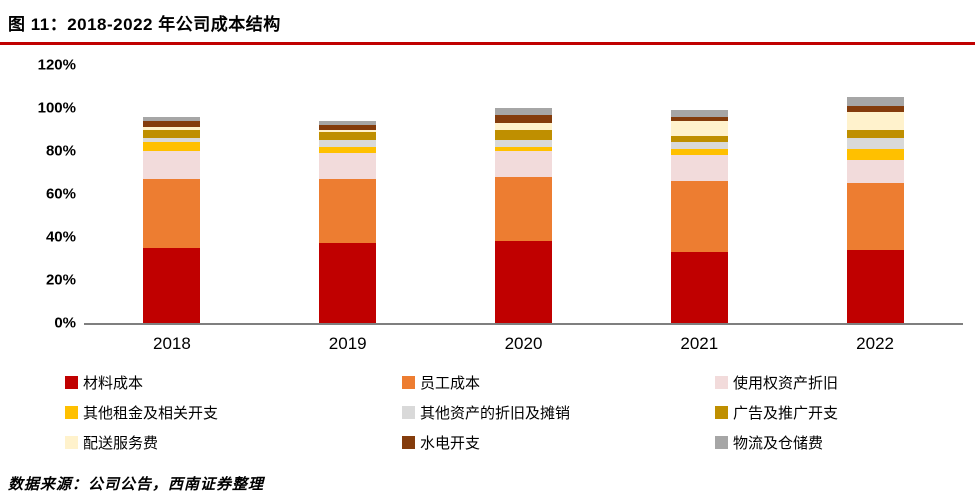  I want to click on x-label-slot: 2021, so click(699, 344).